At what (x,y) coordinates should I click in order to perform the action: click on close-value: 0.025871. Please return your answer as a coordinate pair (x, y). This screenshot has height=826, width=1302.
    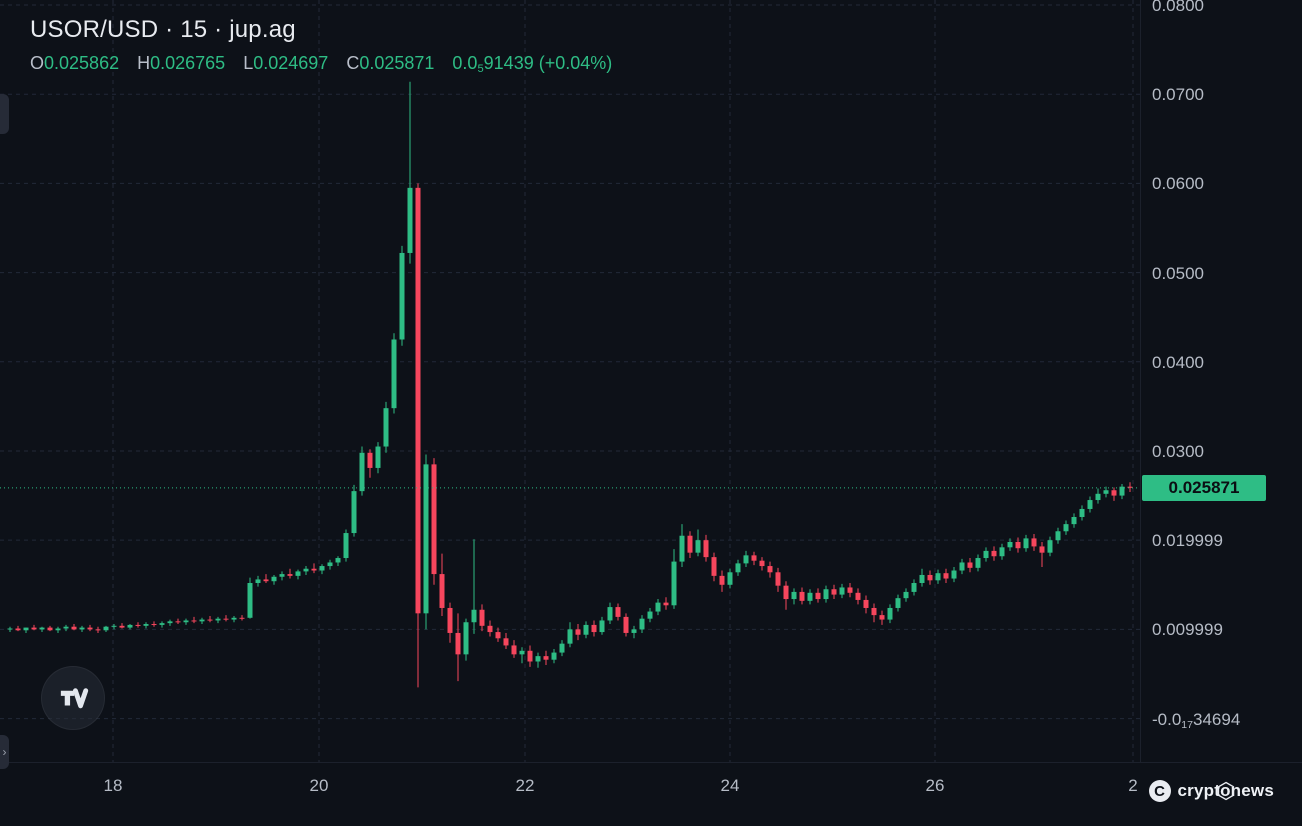
    Looking at the image, I should click on (397, 63).